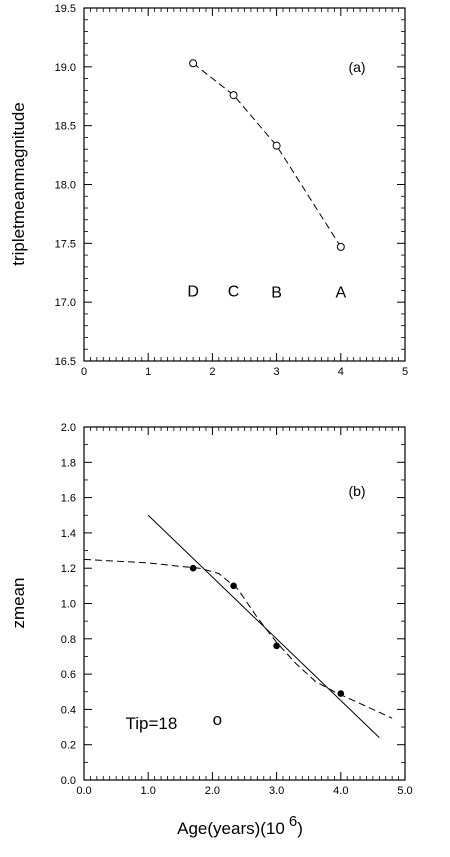 Image resolution: width=450 pixels, height=857 pixels. What do you see at coordinates (68, 499) in the screenshot?
I see `panel-b-y-tick-label: 1.6` at bounding box center [68, 499].